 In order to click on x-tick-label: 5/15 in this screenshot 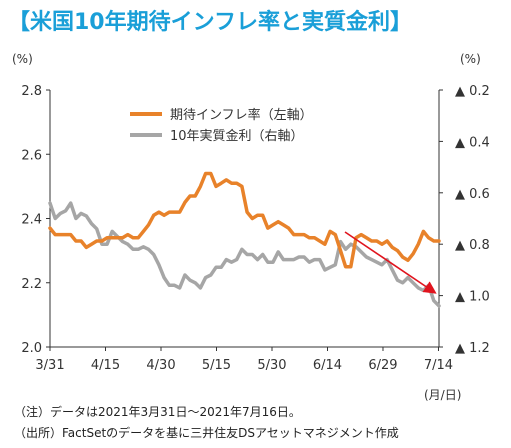, I will do `click(216, 365)`.